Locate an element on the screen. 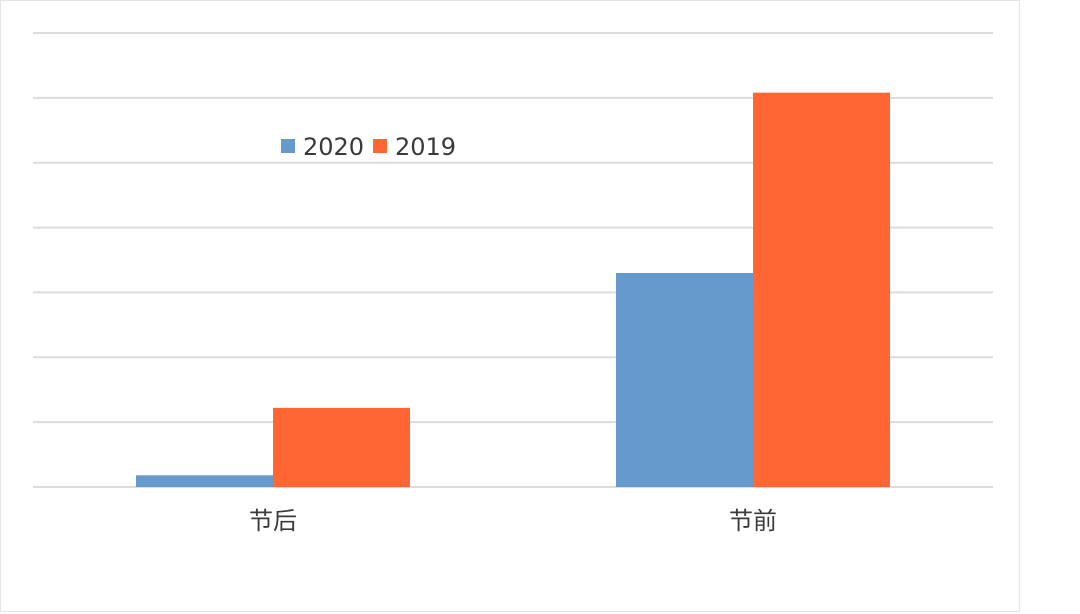  x-tick-label-0: 节后 is located at coordinates (273, 521).